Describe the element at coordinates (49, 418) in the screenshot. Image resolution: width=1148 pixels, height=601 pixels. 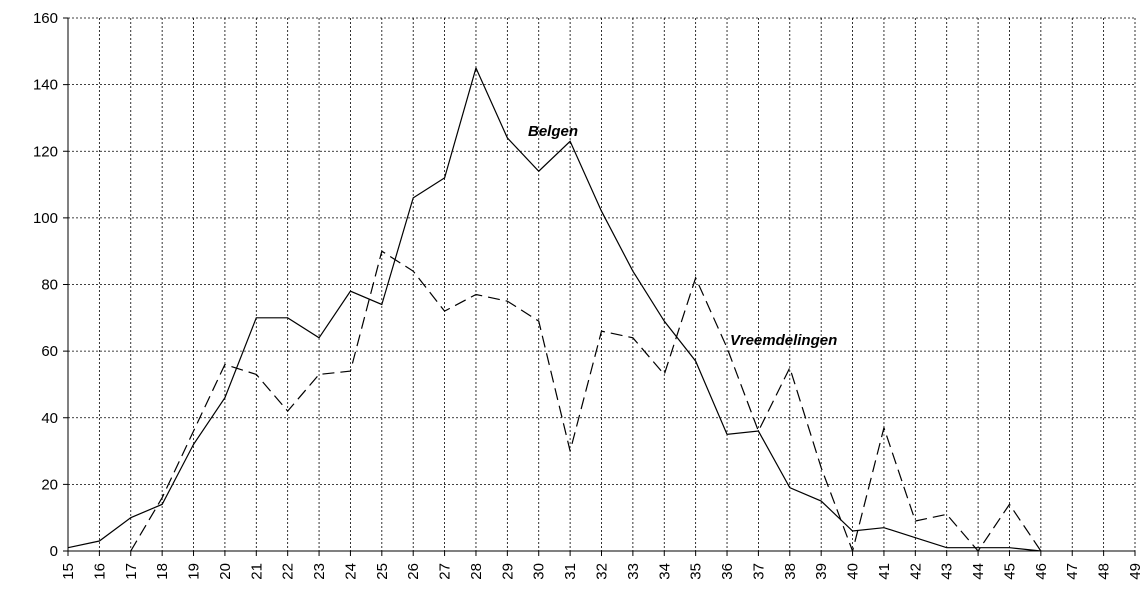
I see `y-tick-label: 40` at that location.